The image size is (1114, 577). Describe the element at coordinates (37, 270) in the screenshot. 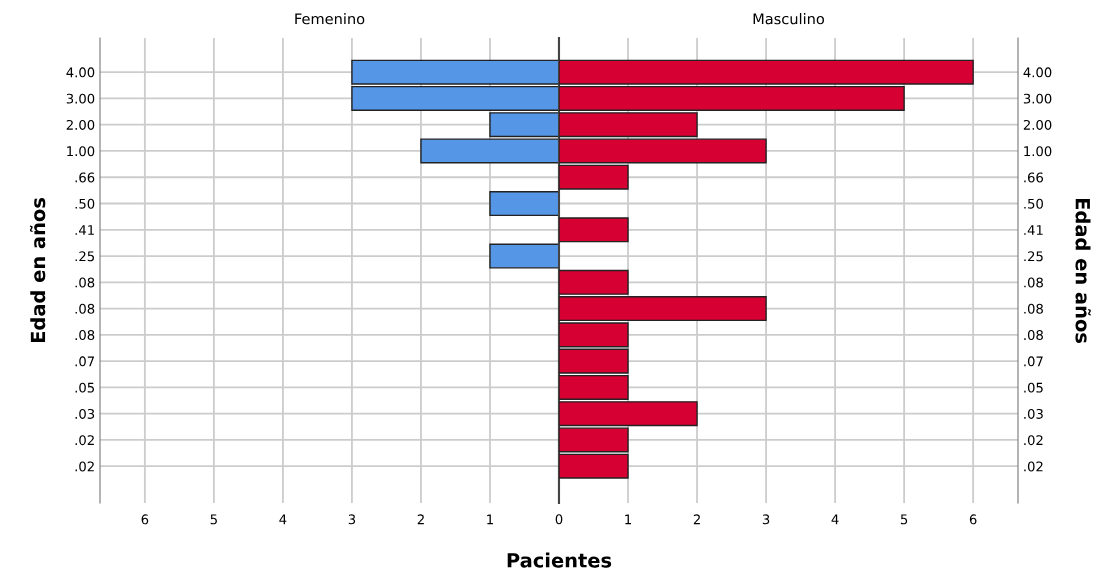

I see `y-axis-title: Edad en años` at that location.